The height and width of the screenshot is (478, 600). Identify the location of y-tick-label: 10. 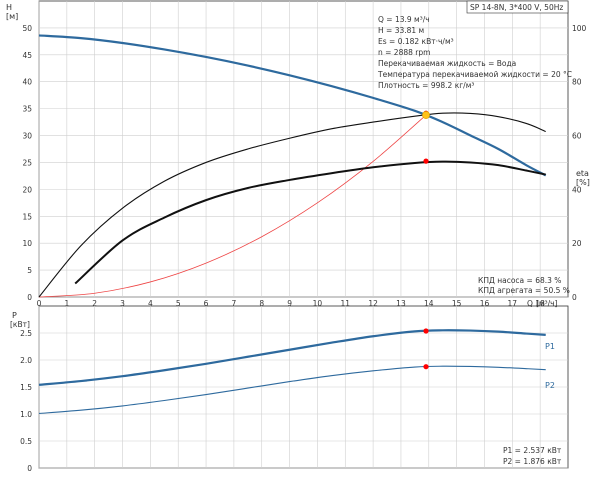
(27, 243).